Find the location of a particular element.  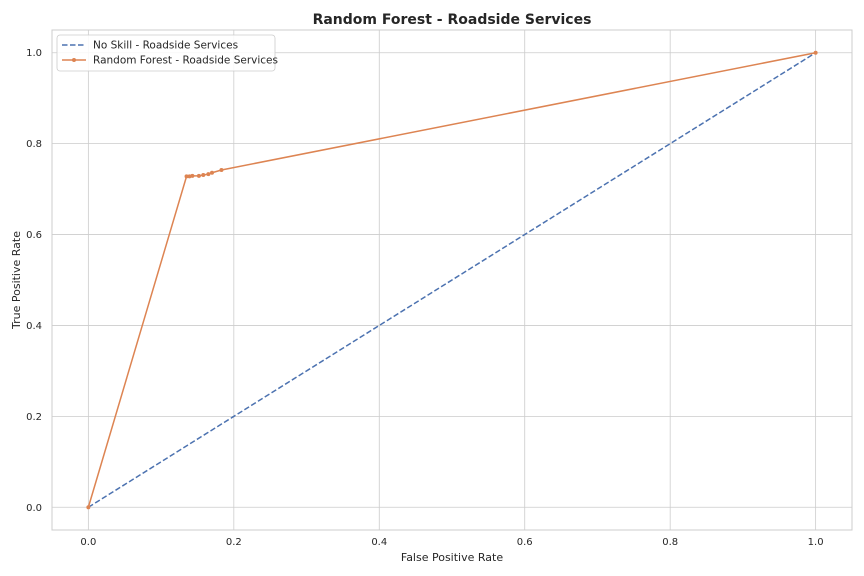

x-tick-labels: 0.0 0.2 0.4 0.6 0.8 1.0 is located at coordinates (451, 542).